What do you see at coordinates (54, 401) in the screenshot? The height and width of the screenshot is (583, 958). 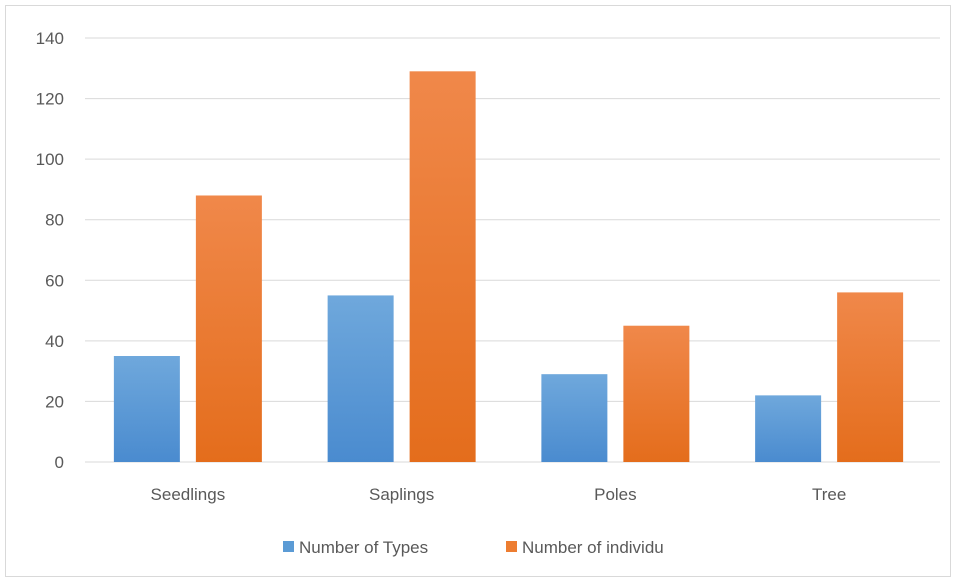 I see `y-tick-label: 20` at bounding box center [54, 401].